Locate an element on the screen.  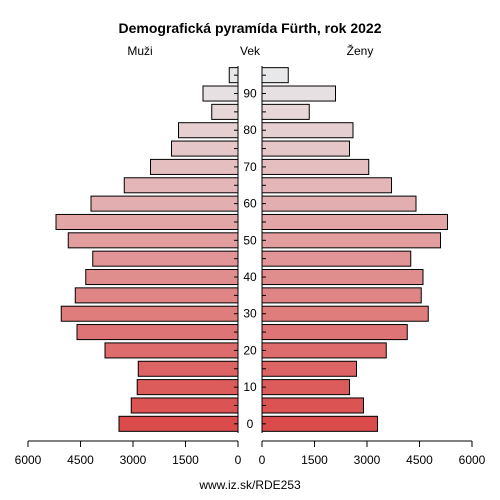
x-tick-label-left: 4500 is located at coordinates (80, 460).